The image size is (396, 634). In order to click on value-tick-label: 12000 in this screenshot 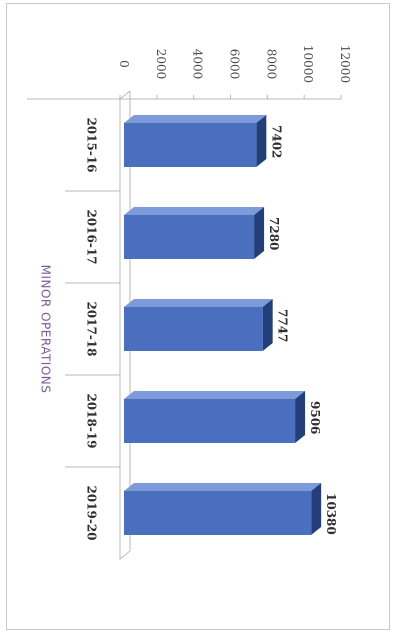, I will do `click(345, 64)`.